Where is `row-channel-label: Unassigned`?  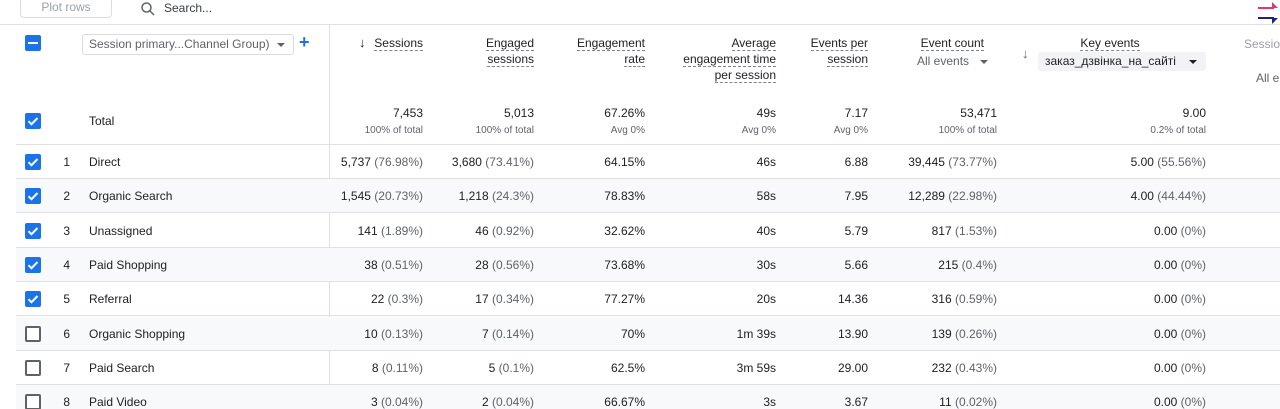
row-channel-label: Unassigned is located at coordinates (121, 230).